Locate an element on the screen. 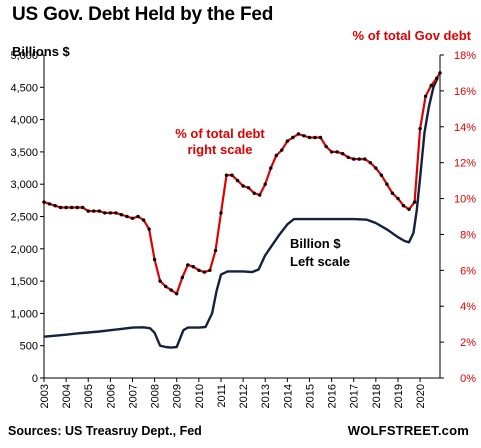 The width and height of the screenshot is (481, 448). x-axis-tick-label: 2004 is located at coordinates (67, 396).